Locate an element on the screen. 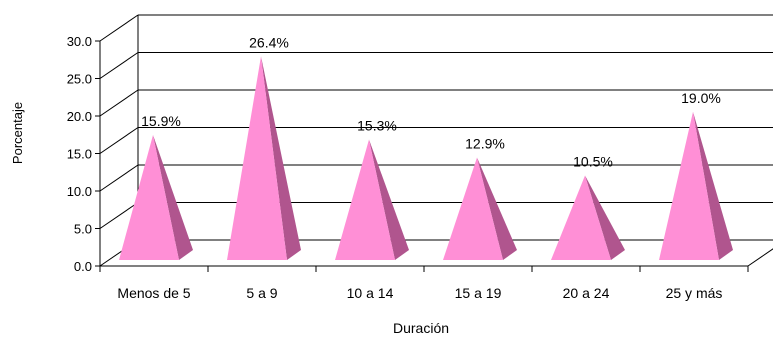 The width and height of the screenshot is (773, 337). floor-edge is located at coordinates (760, 257).